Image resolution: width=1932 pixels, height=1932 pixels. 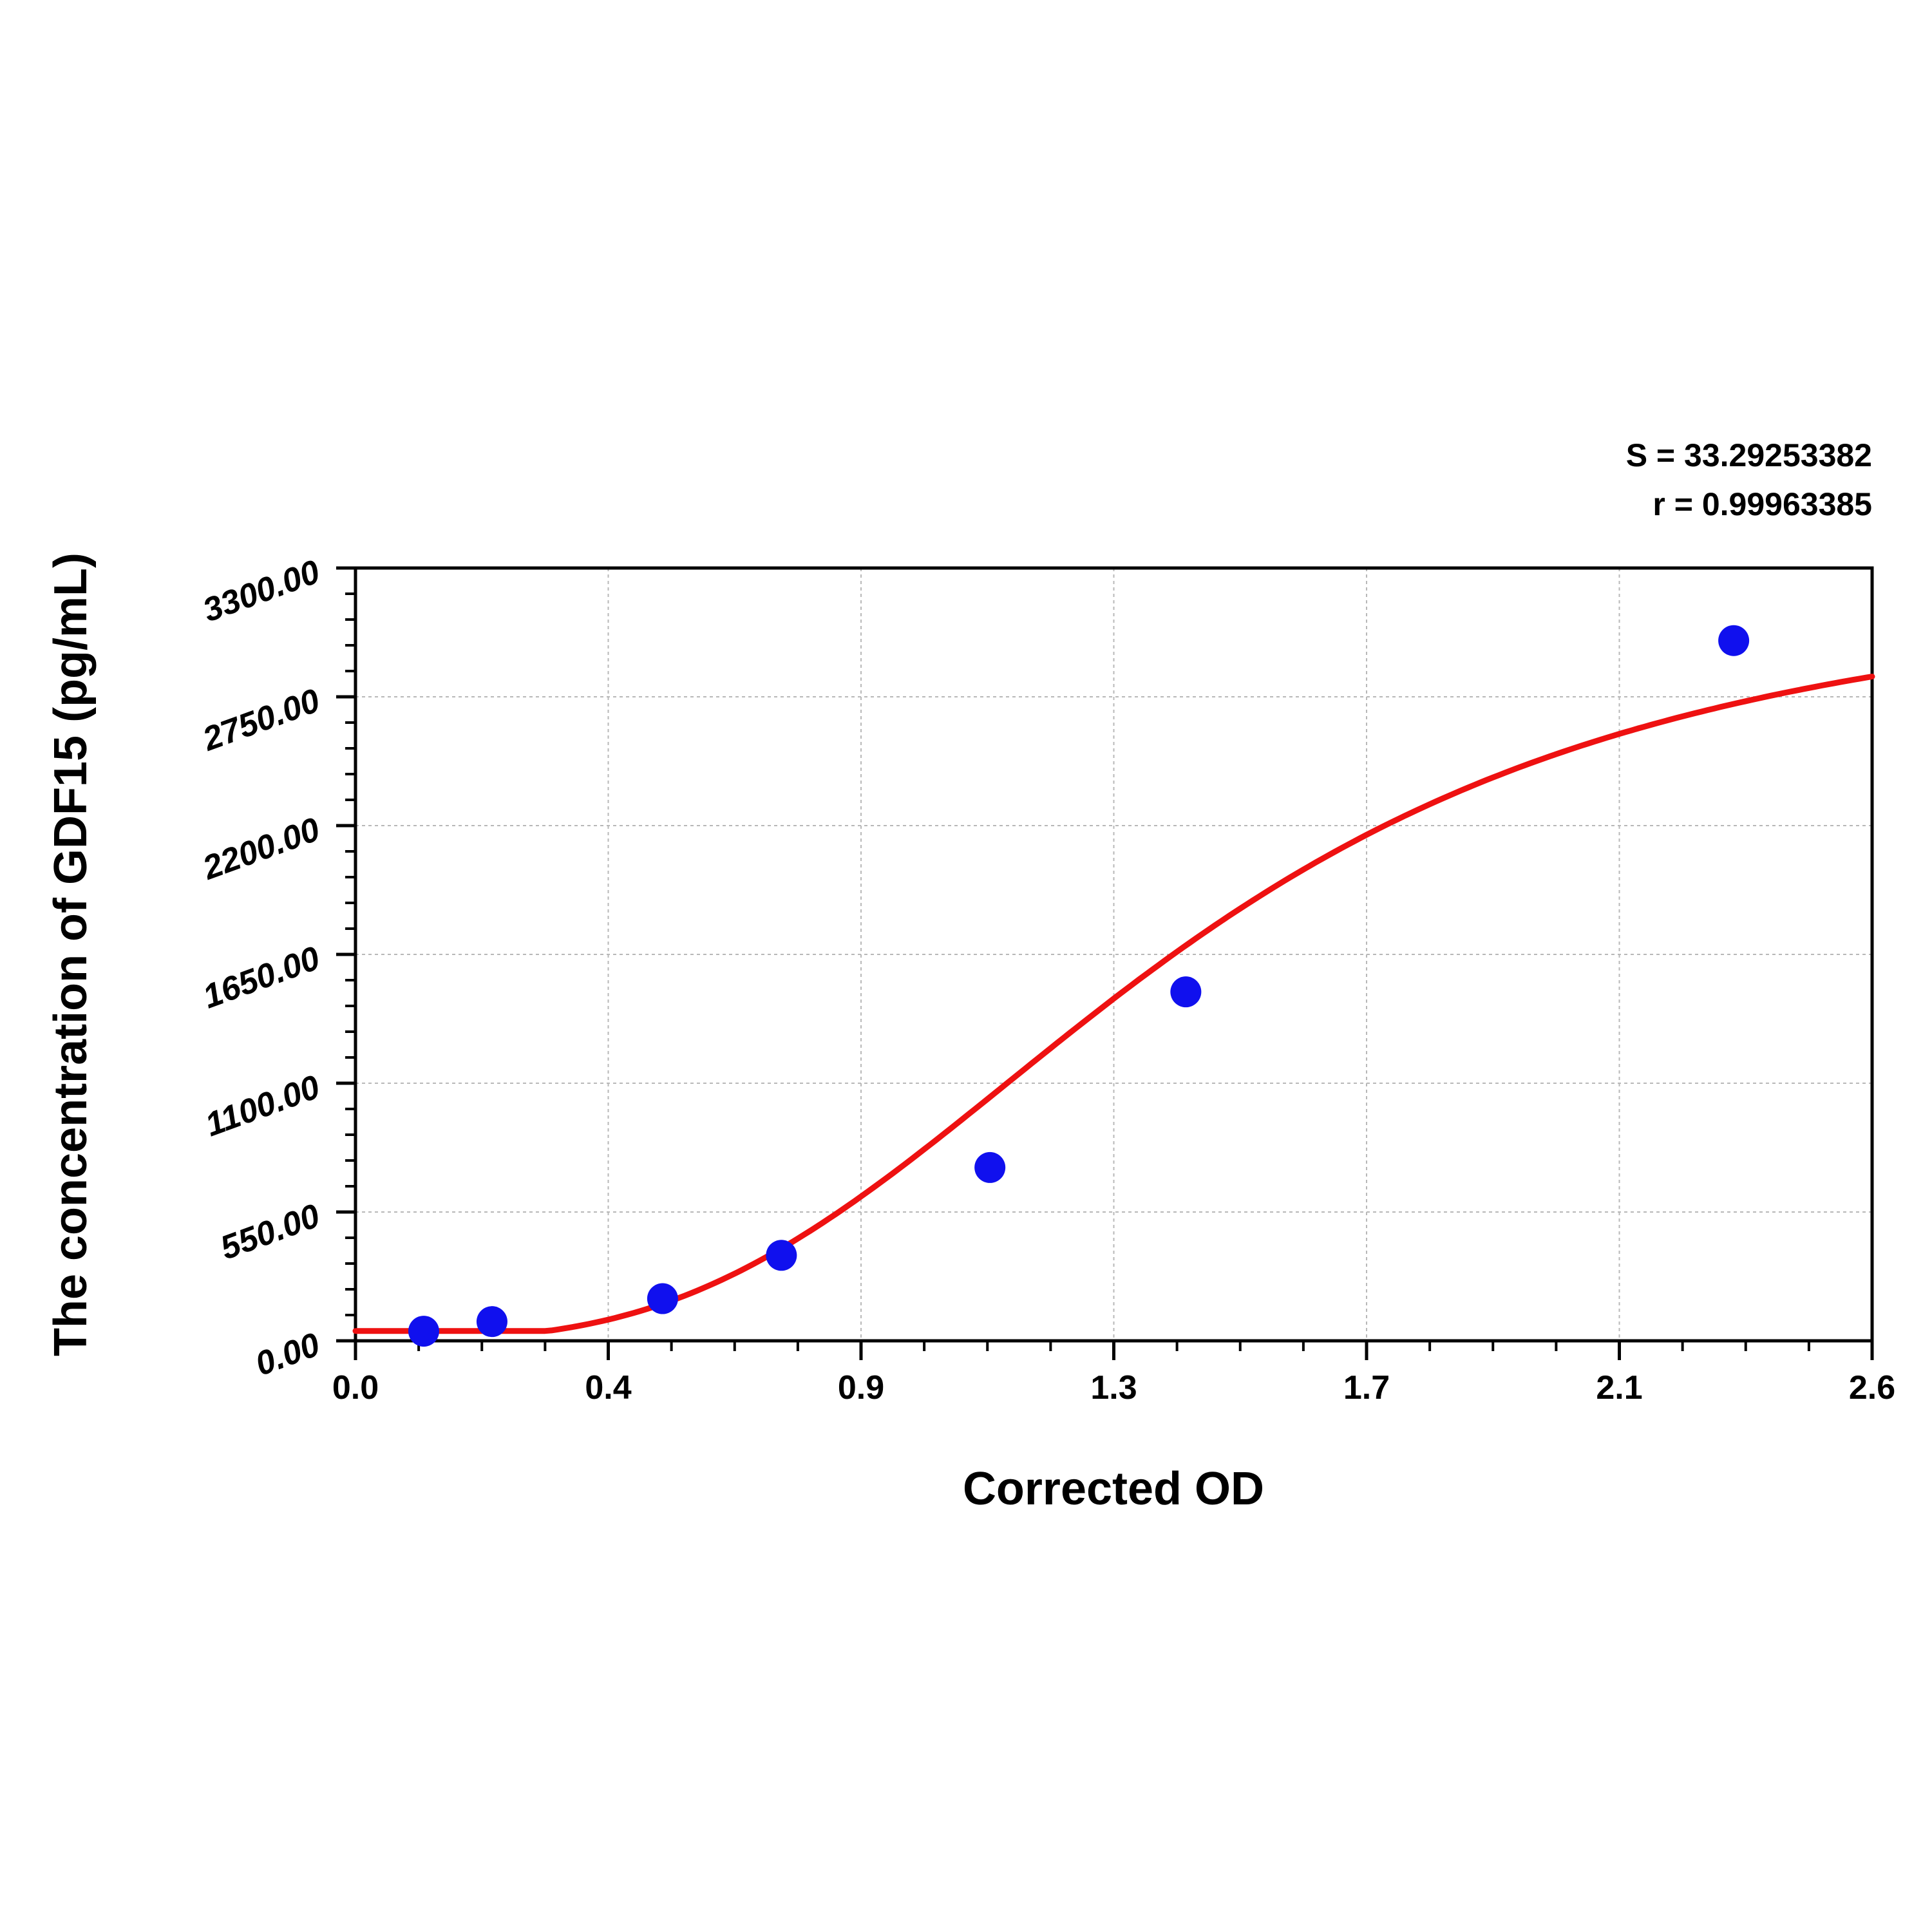 I want to click on y-tick-label: 2750.00, so click(x=261, y=720).